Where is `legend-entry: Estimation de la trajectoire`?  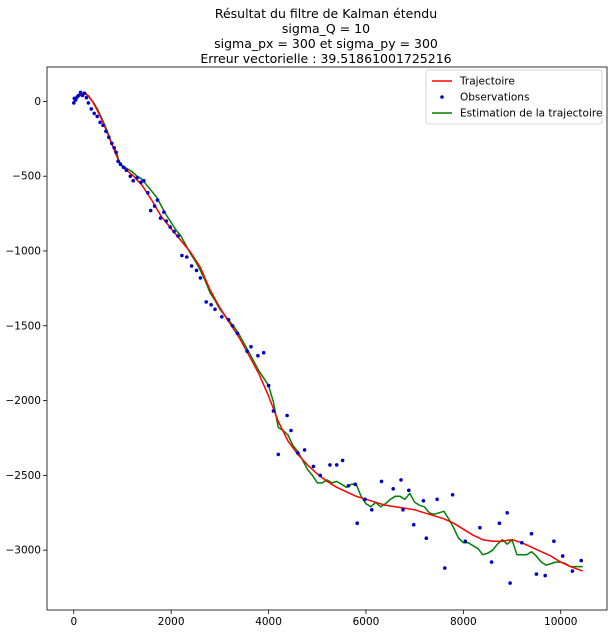
legend-entry: Estimation de la trajectoire is located at coordinates (517, 114).